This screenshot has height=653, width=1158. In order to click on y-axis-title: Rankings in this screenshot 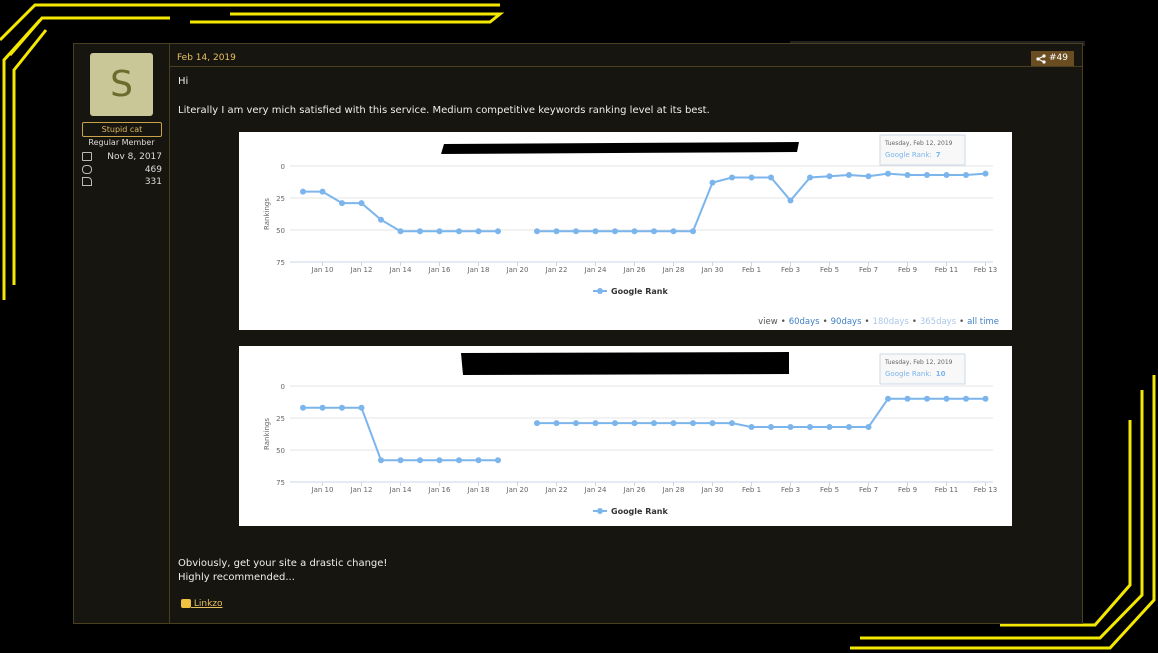, I will do `click(267, 214)`.